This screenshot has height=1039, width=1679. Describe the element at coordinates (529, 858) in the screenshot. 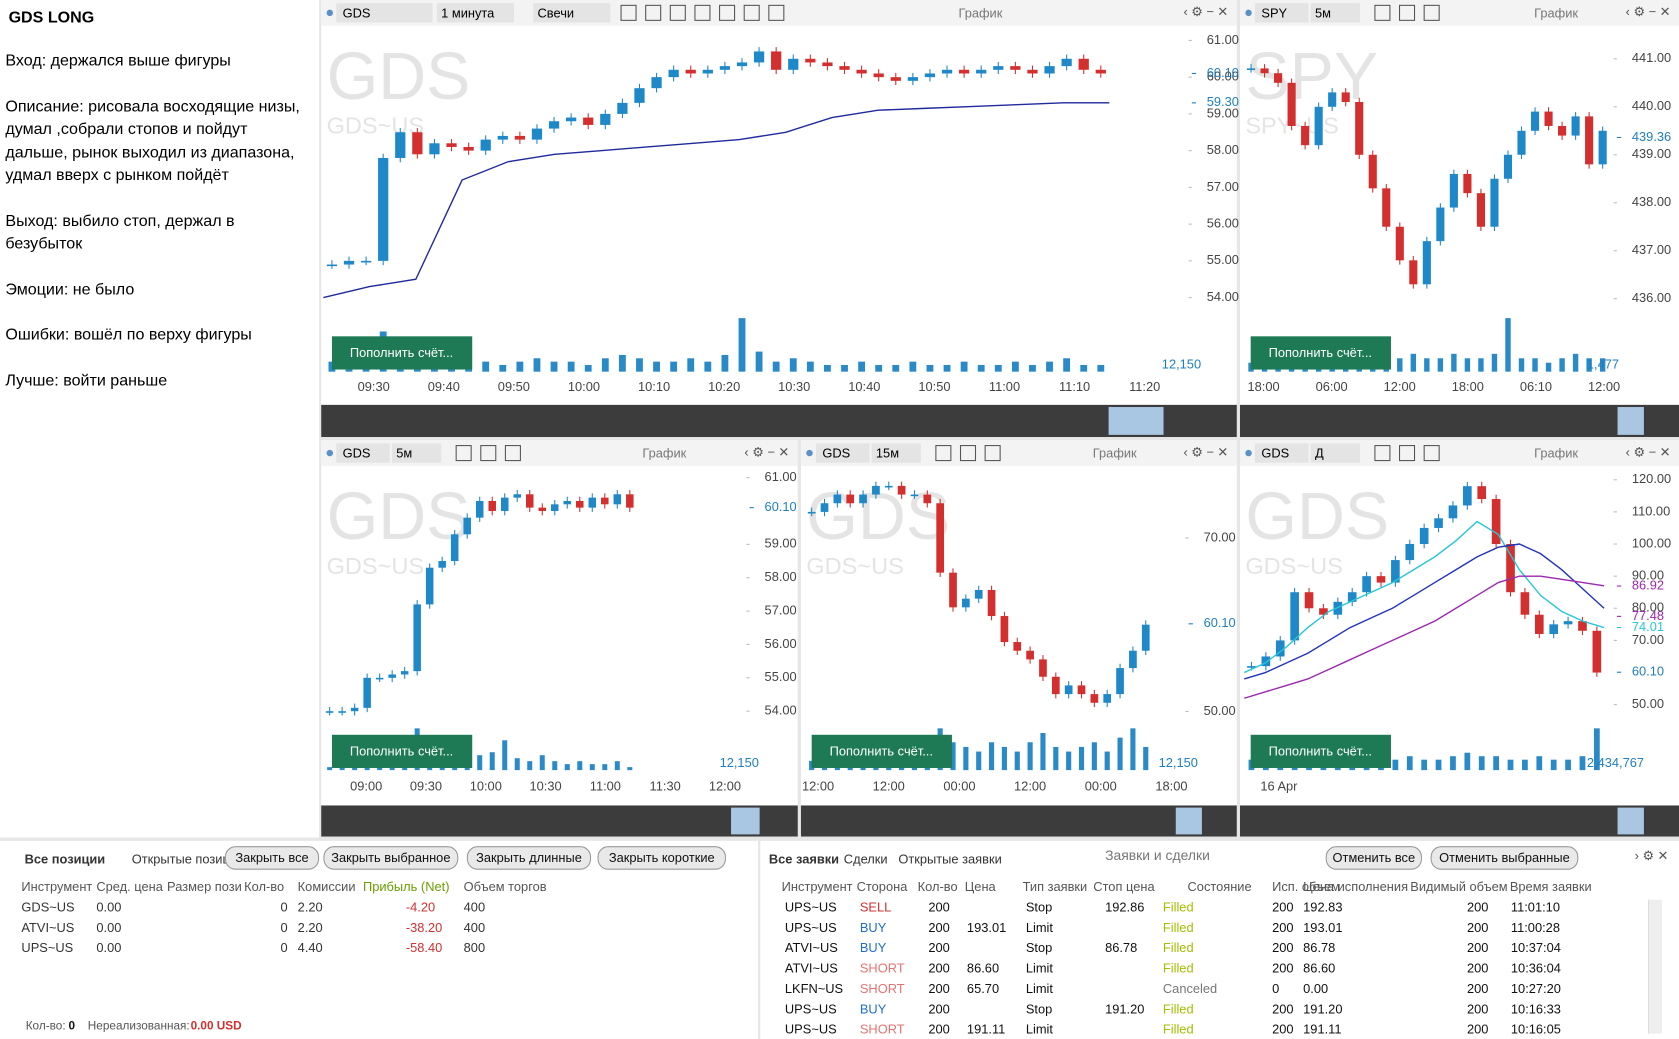

I see `button: Закрыть длинные` at that location.